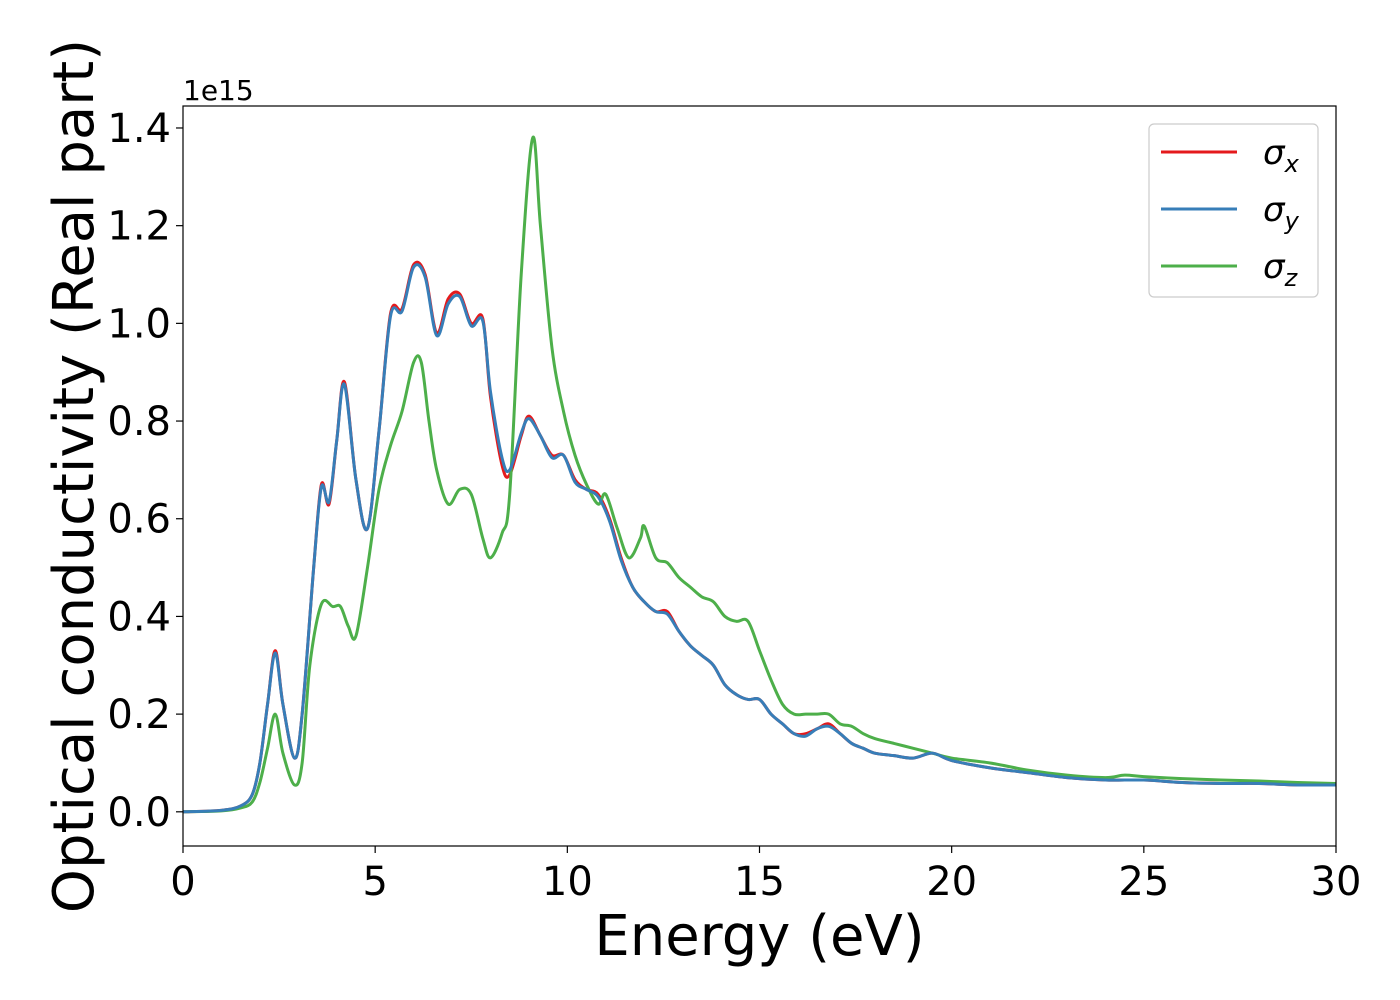  What do you see at coordinates (139, 129) in the screenshot?
I see `y-tick-label: 1.4` at bounding box center [139, 129].